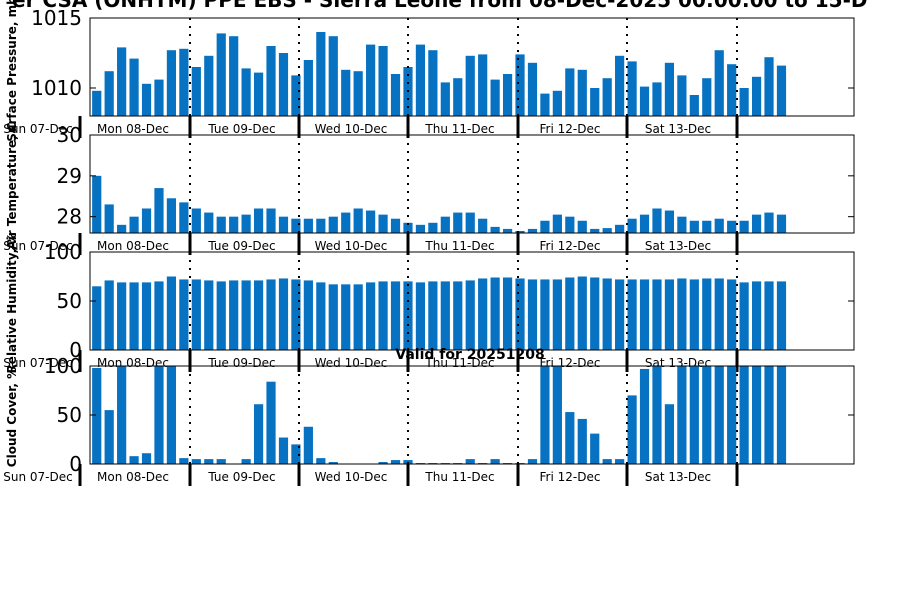  I want to click on y-tick-label: 1010, so click(56, 88).